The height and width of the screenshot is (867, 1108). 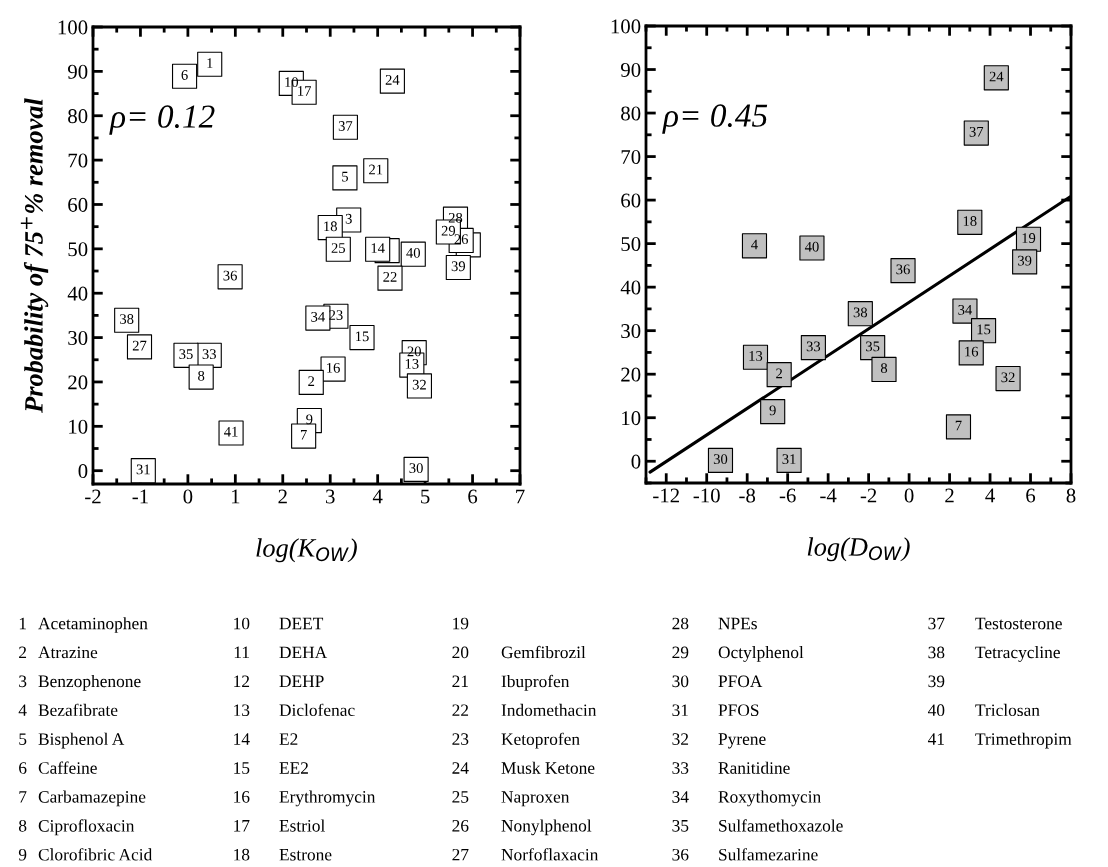 What do you see at coordinates (1071, 495) in the screenshot?
I see `x-tick-label: 8` at bounding box center [1071, 495].